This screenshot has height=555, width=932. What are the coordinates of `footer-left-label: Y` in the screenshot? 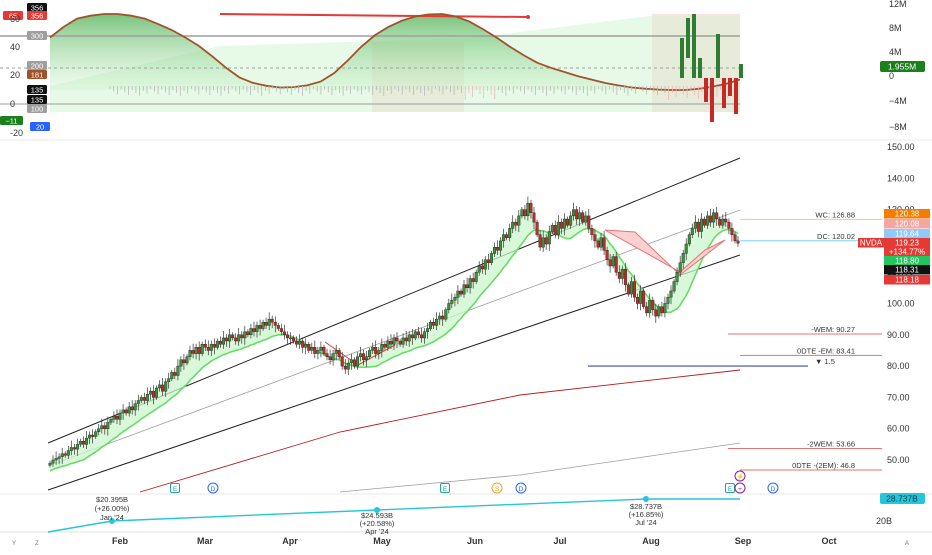 It's located at (14, 544).